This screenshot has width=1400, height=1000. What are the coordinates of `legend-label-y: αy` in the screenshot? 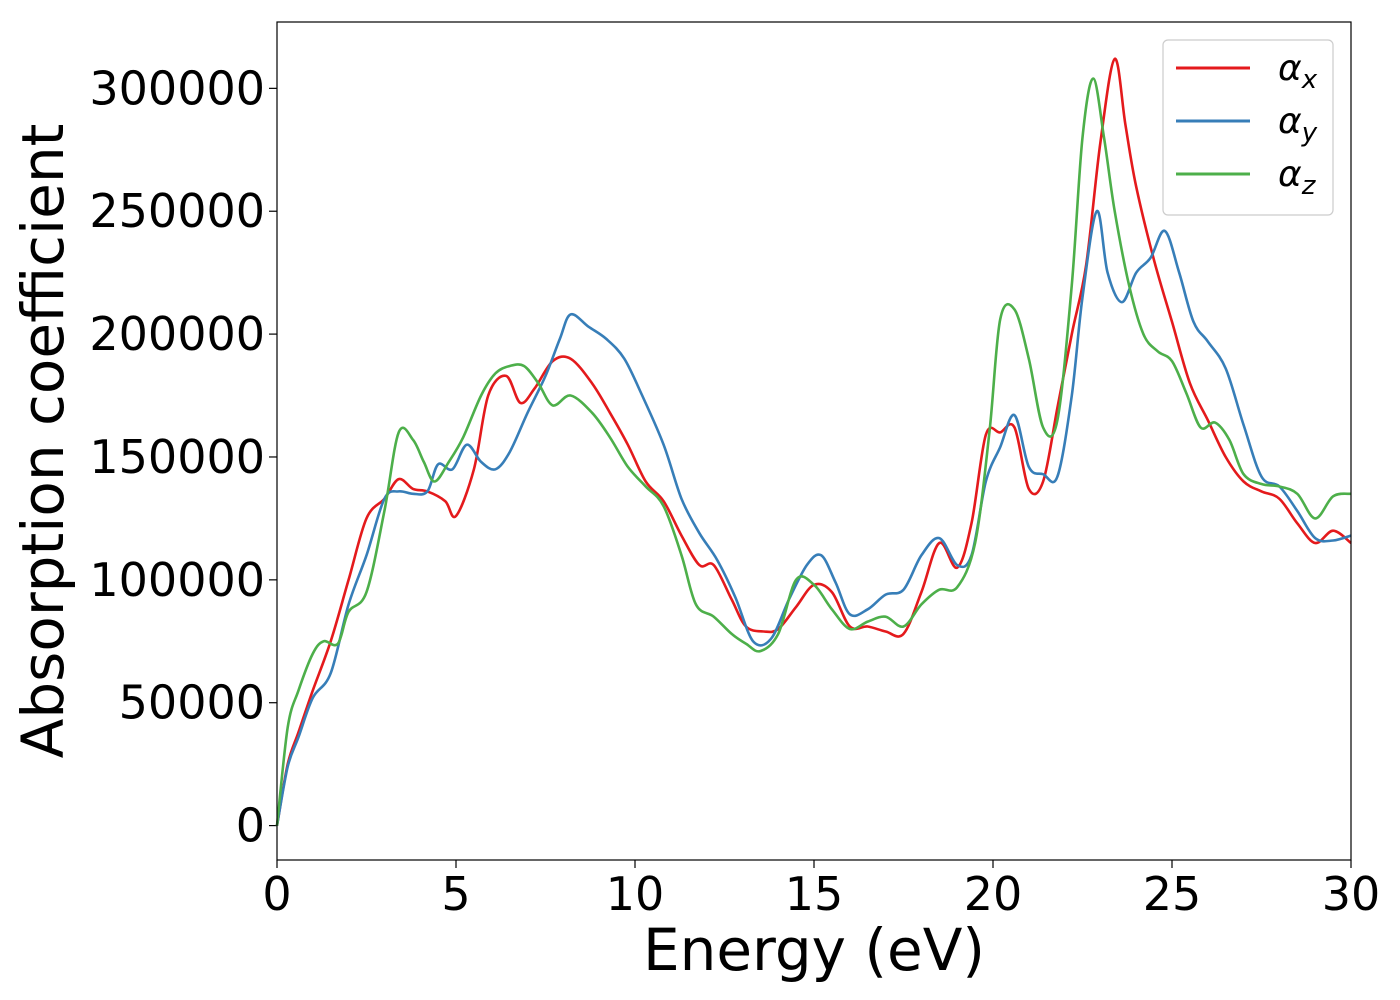 It's located at (1298, 124).